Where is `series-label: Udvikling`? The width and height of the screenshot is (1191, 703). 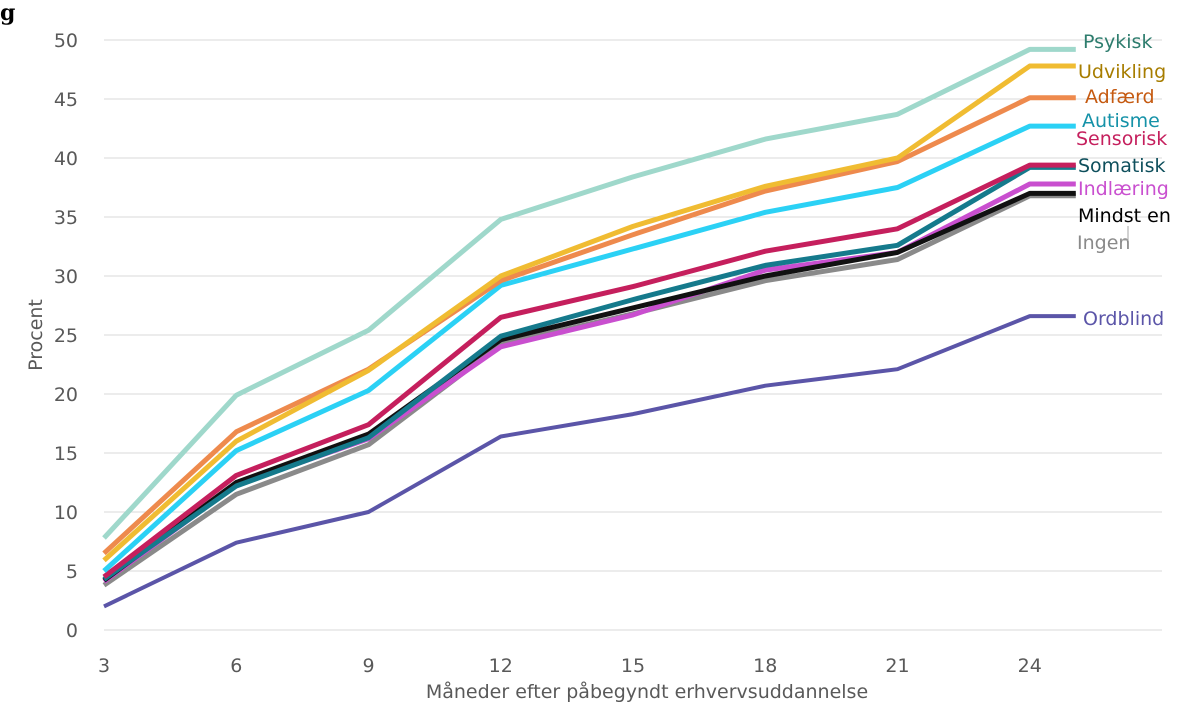
series-label: Udvikling is located at coordinates (1122, 72).